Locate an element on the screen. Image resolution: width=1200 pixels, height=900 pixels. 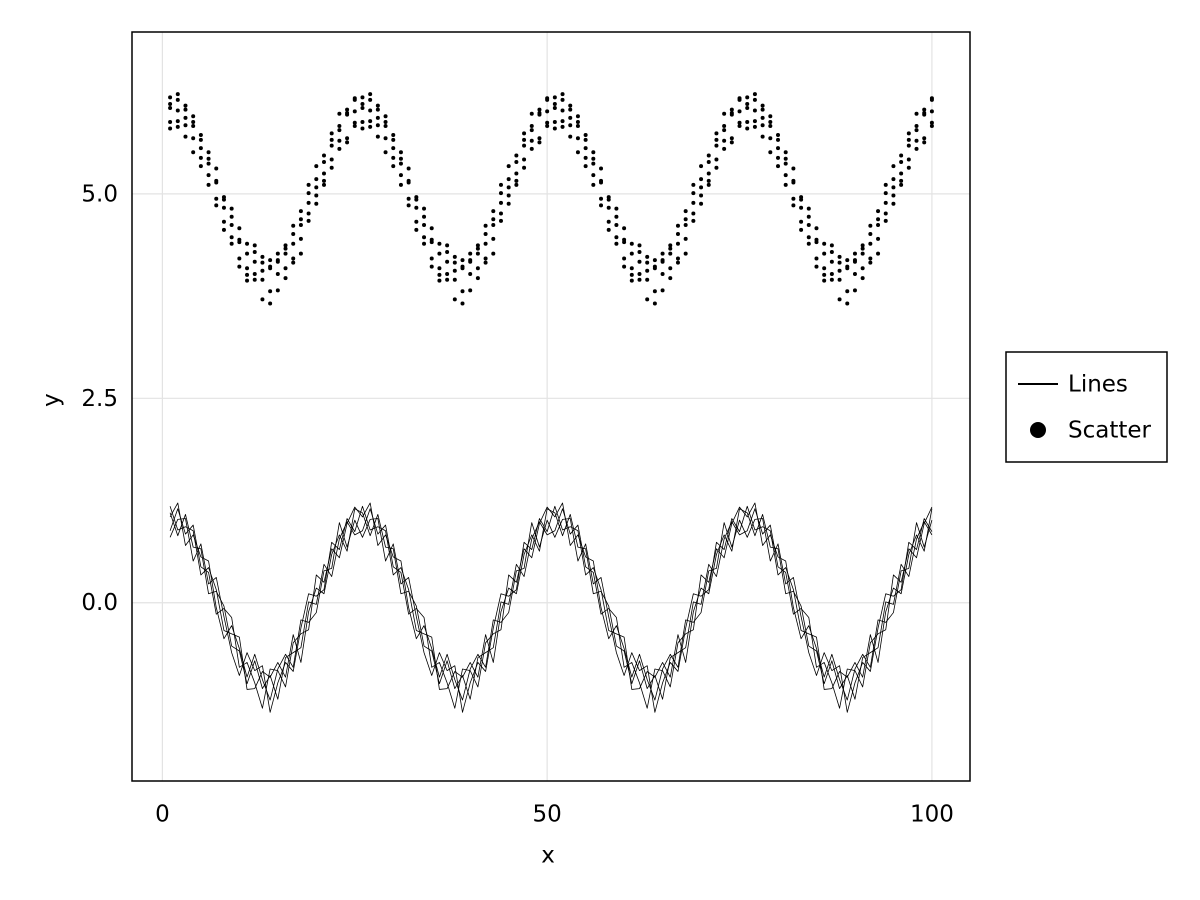
x-tick-label: 50 is located at coordinates (547, 815).